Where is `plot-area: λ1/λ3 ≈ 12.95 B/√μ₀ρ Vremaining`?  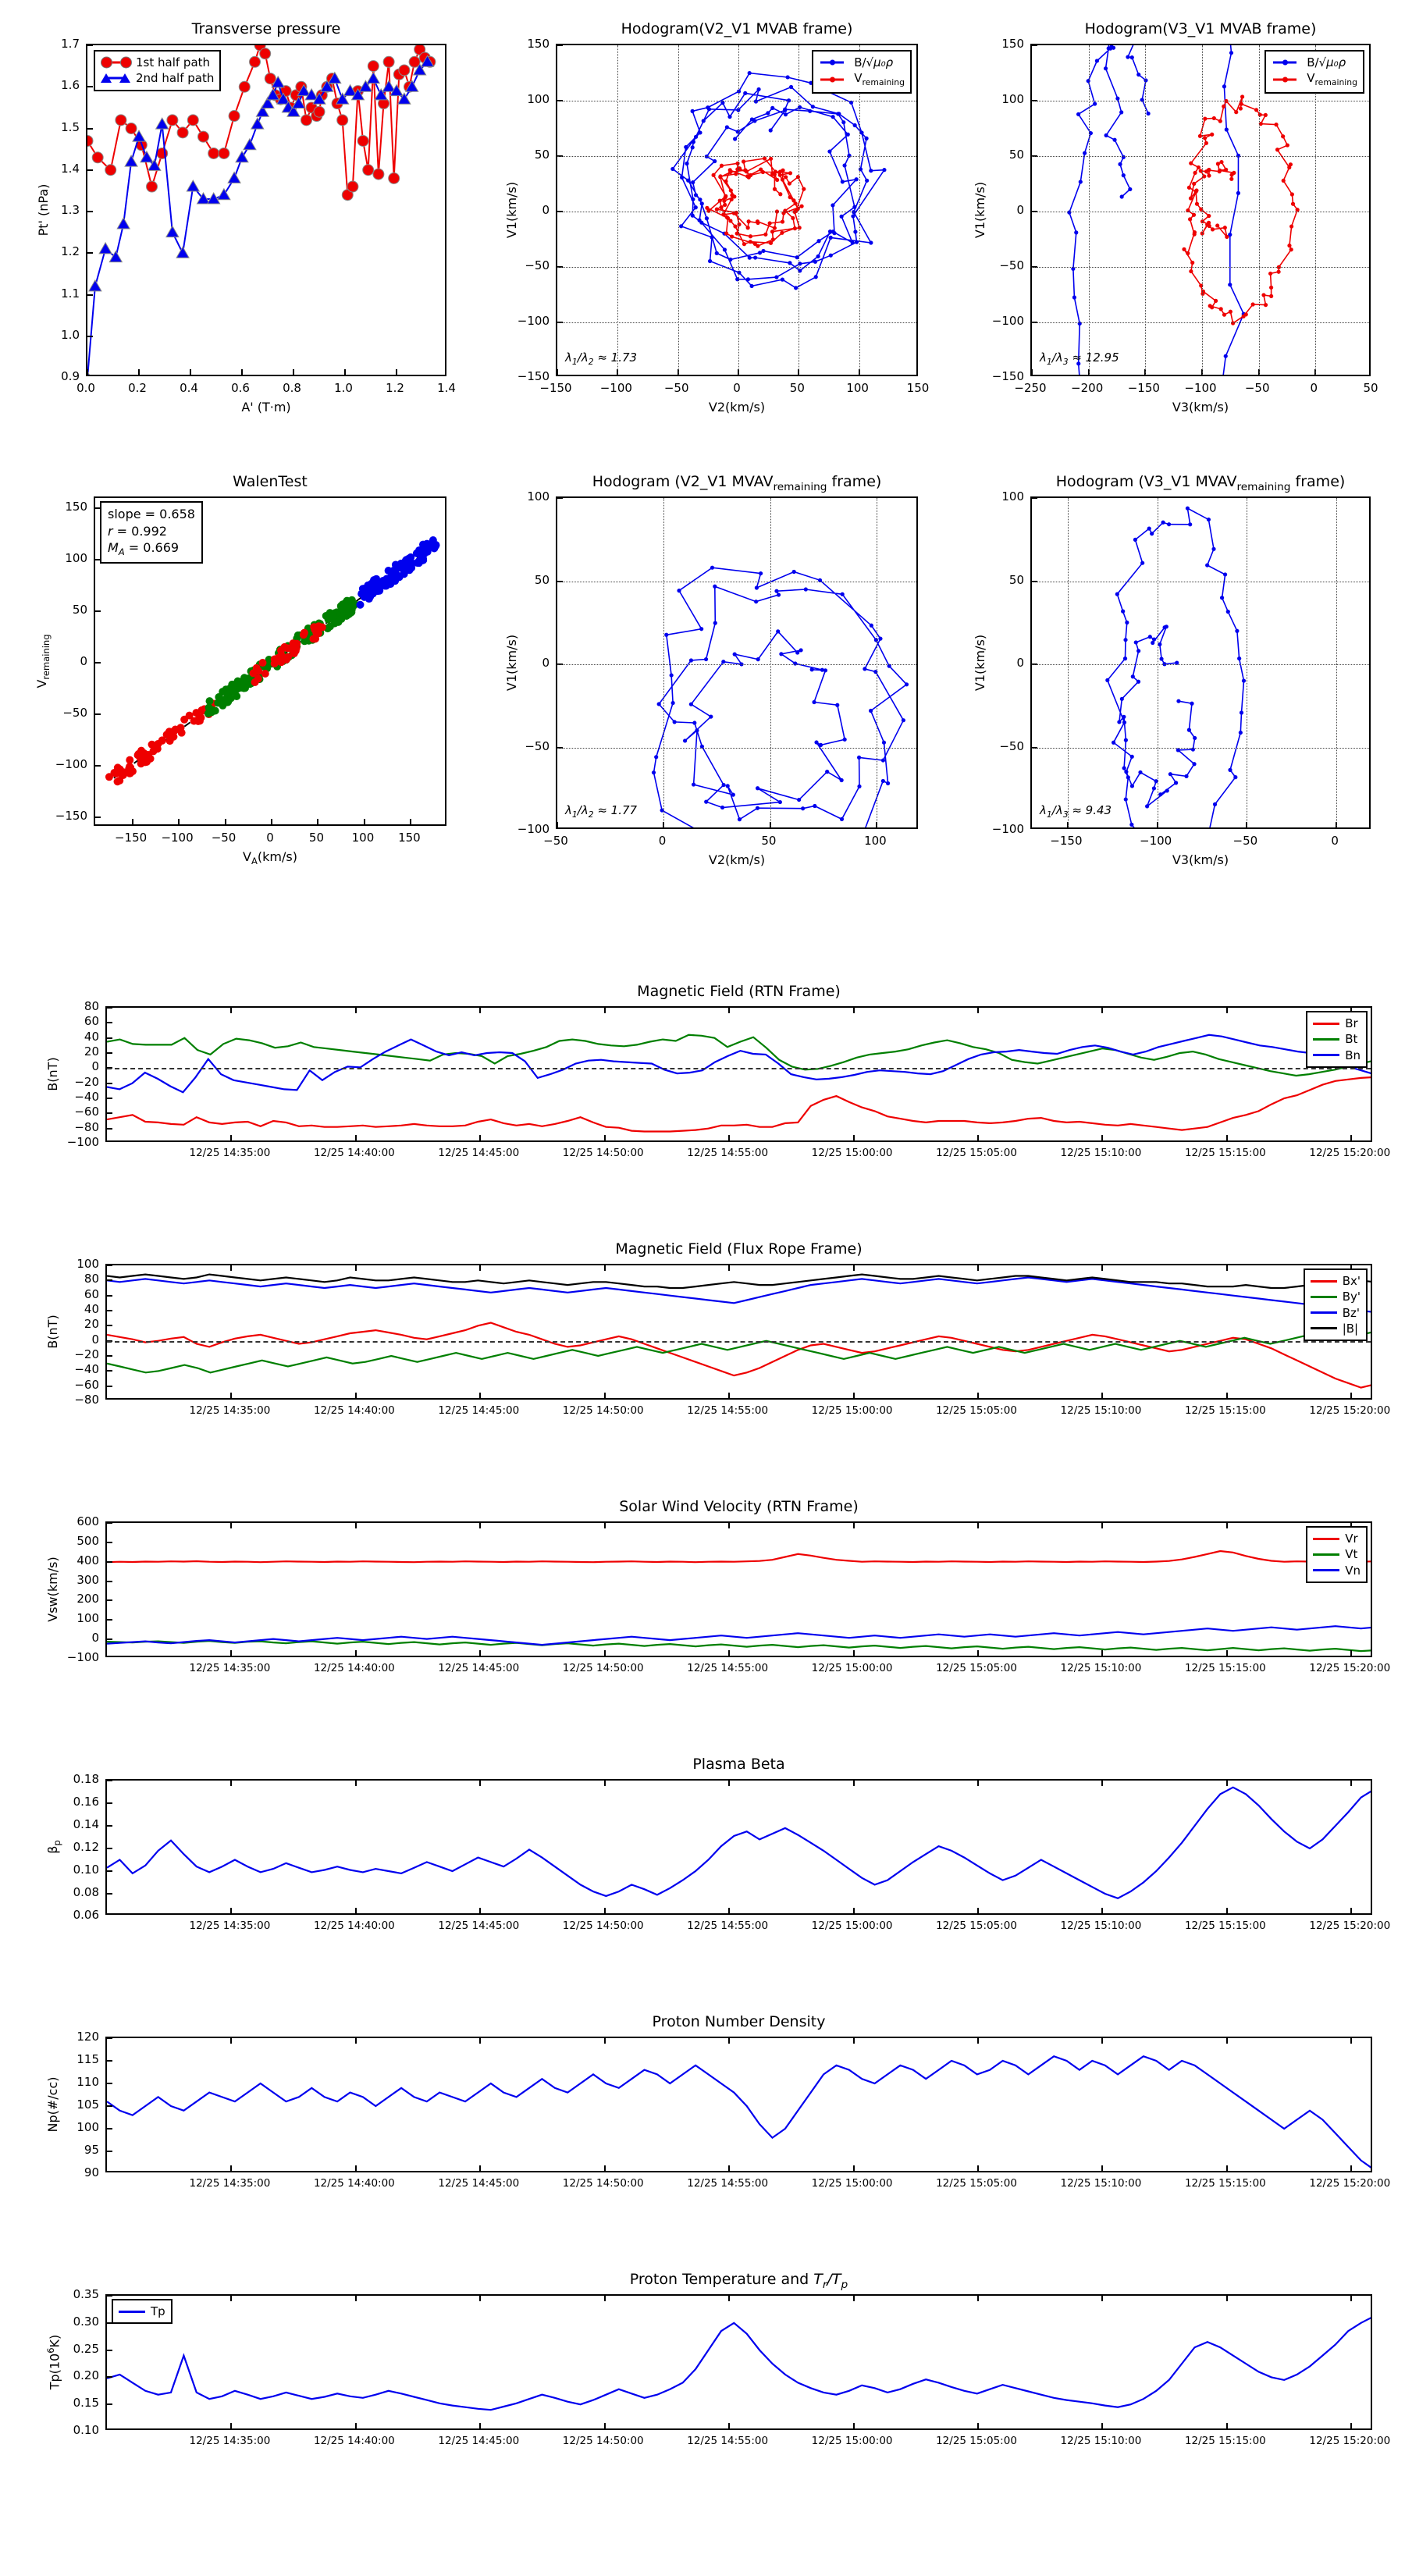
plot-area: λ1/λ3 ≈ 12.95 B/√μ₀ρ Vremaining is located at coordinates (1201, 210).